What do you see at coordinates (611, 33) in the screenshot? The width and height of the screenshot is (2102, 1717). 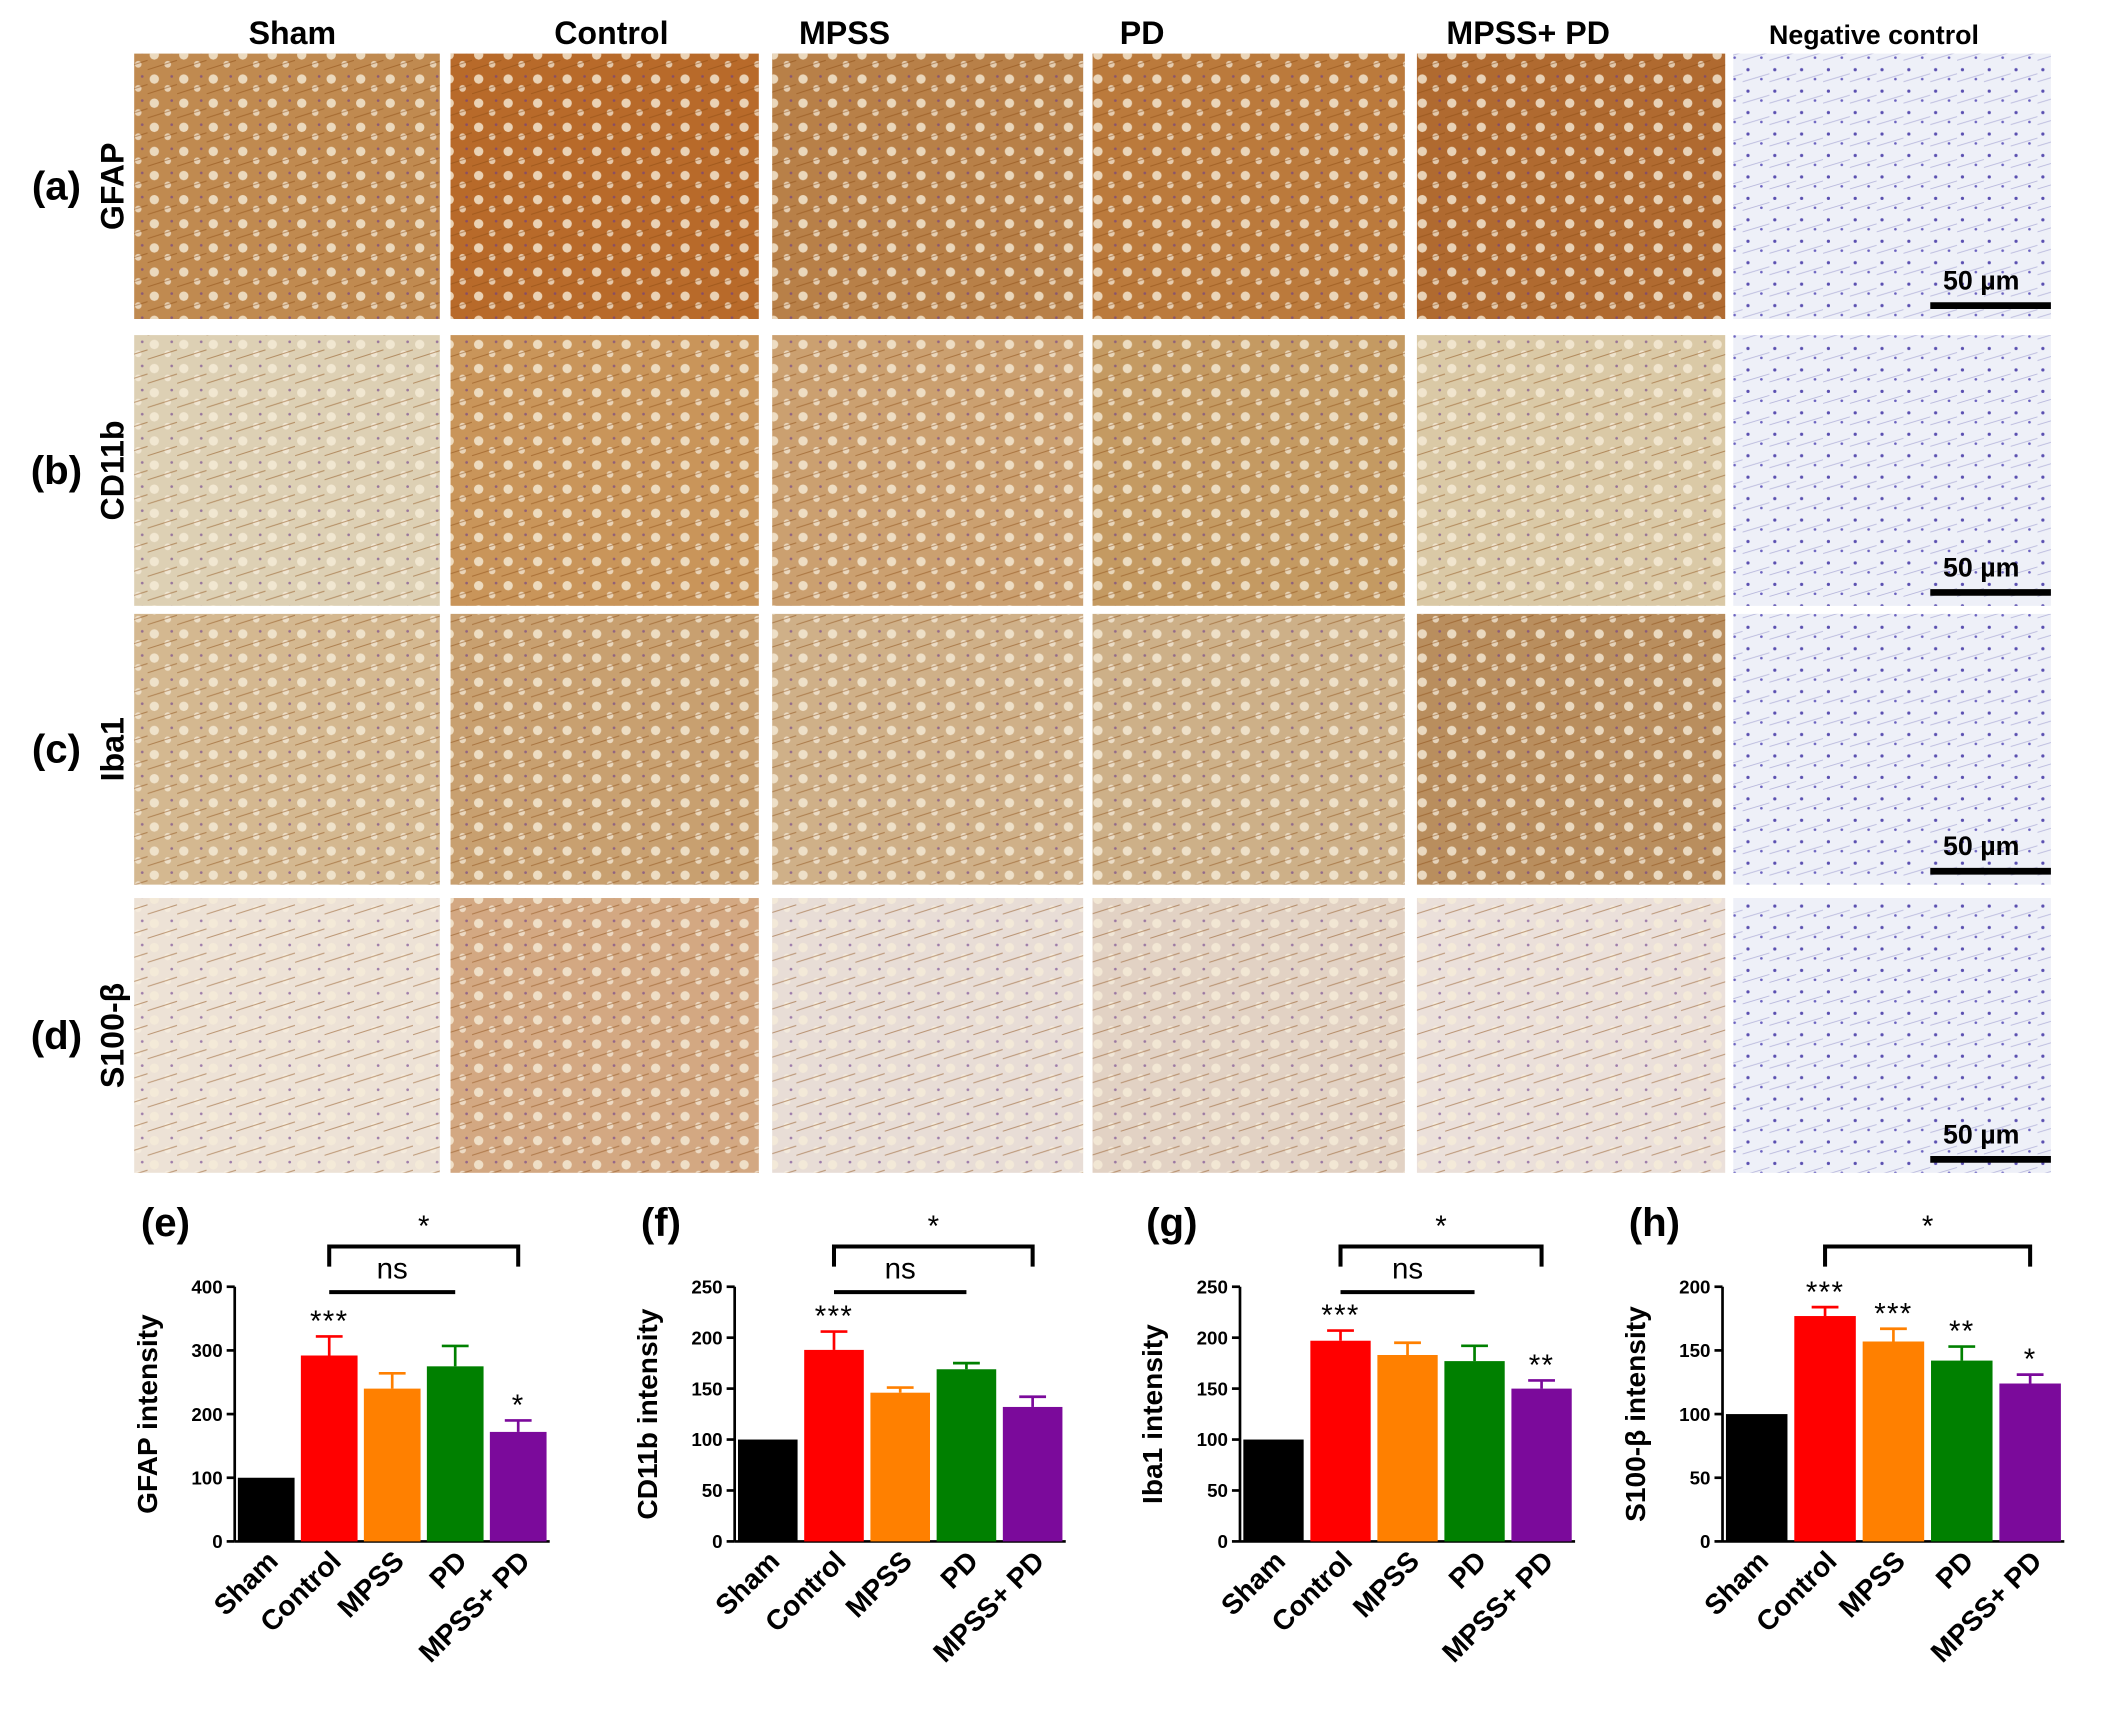 I see `column-header: Control` at bounding box center [611, 33].